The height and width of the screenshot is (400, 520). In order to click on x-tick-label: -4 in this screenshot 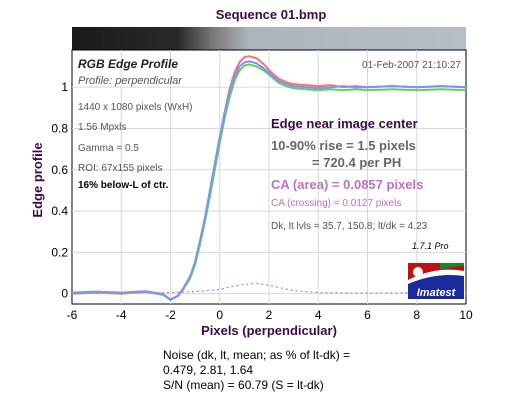, I will do `click(121, 315)`.